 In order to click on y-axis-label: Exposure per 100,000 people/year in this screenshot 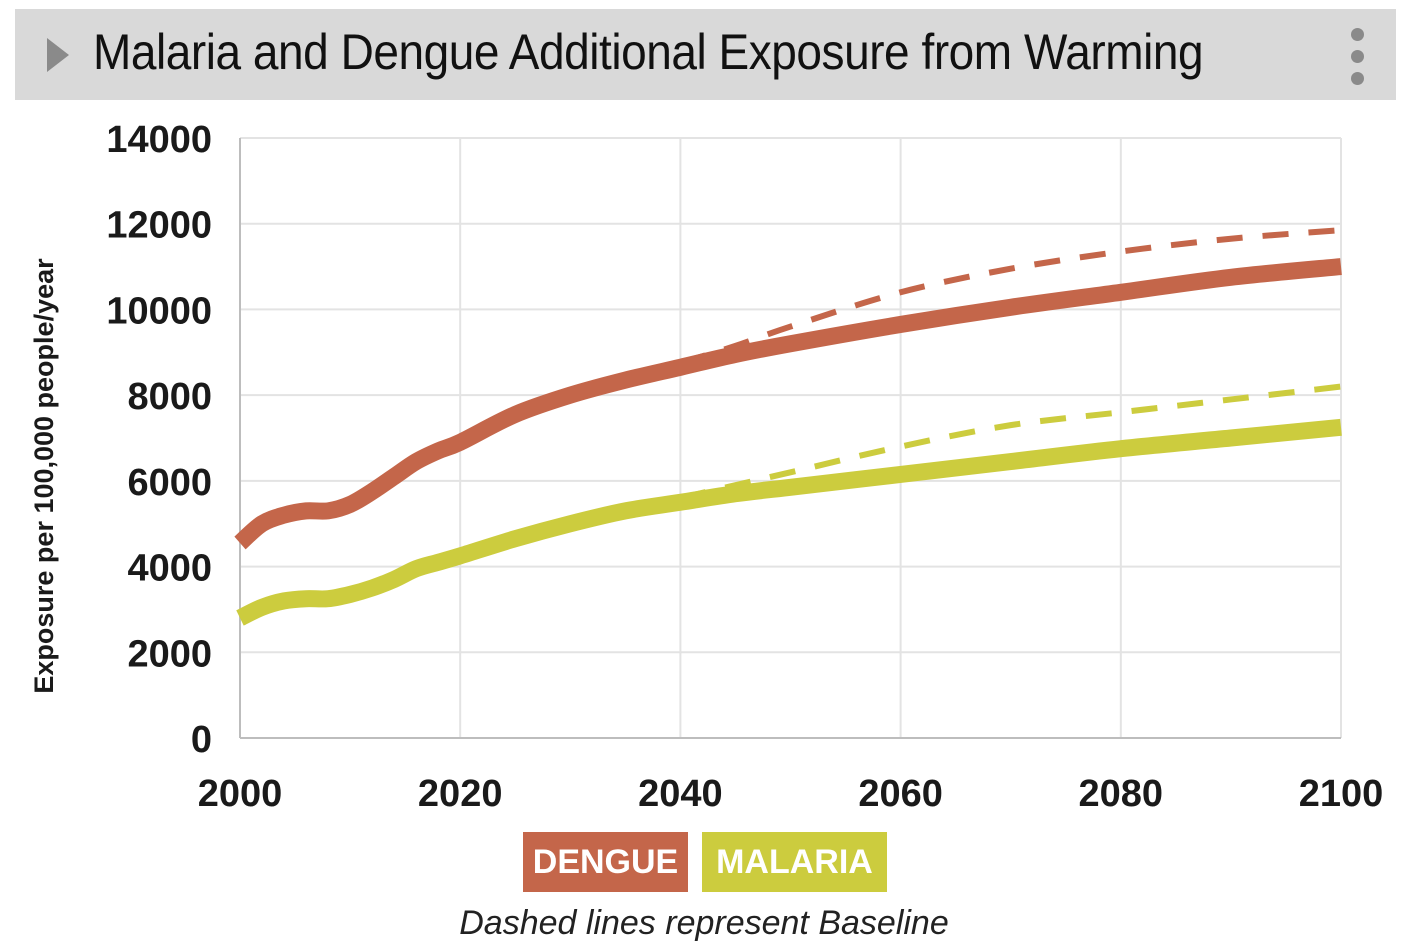, I will do `click(44, 476)`.